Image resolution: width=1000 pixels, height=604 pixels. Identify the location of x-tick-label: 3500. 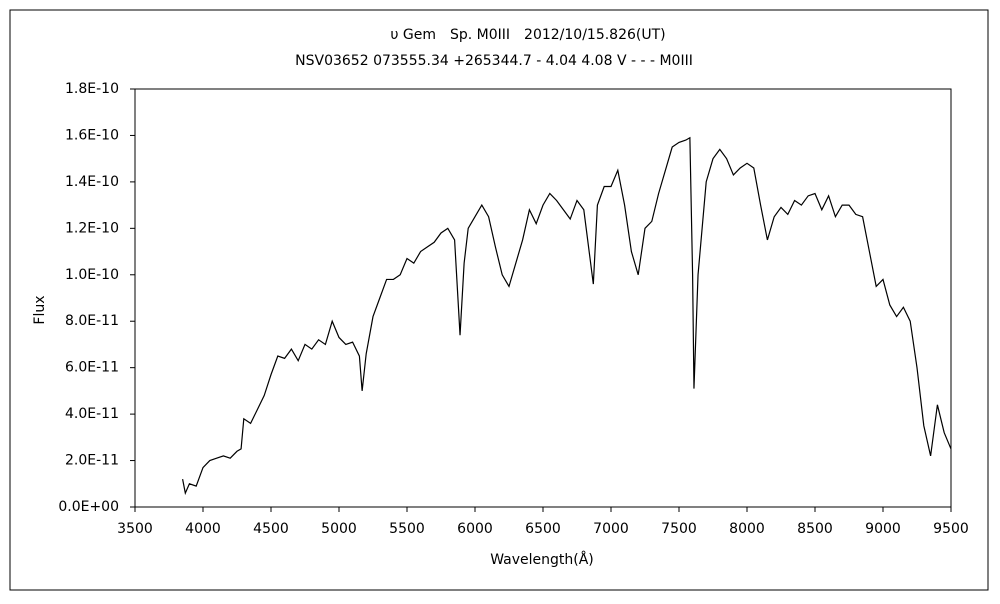
(135, 529).